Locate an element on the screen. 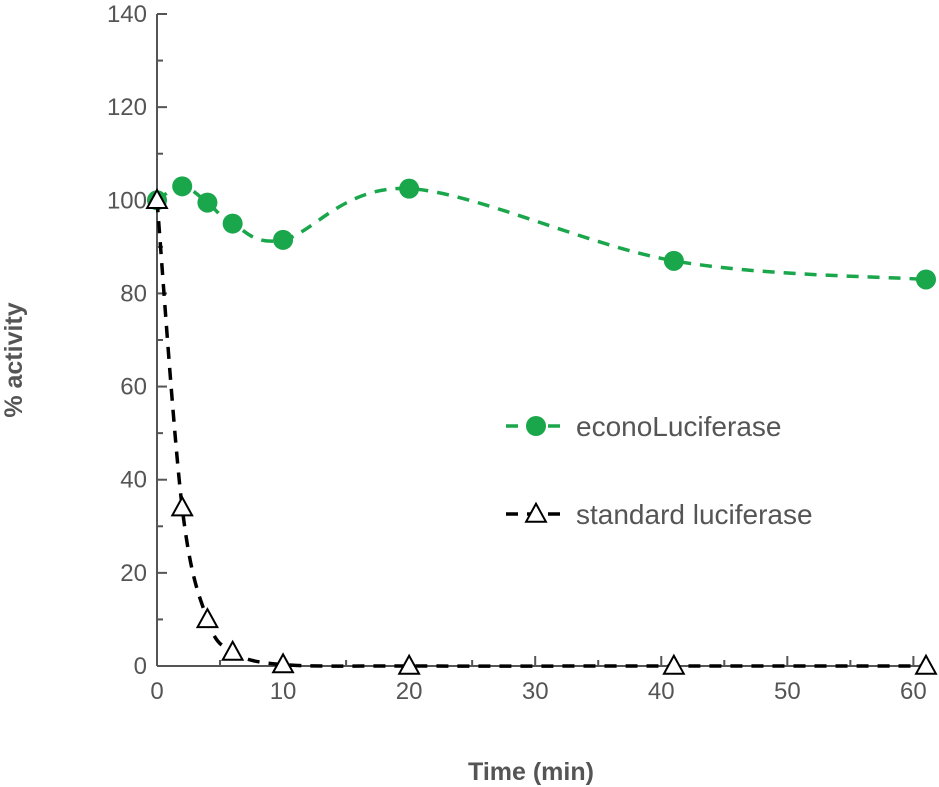  x-tick-label: 40 is located at coordinates (661, 691).